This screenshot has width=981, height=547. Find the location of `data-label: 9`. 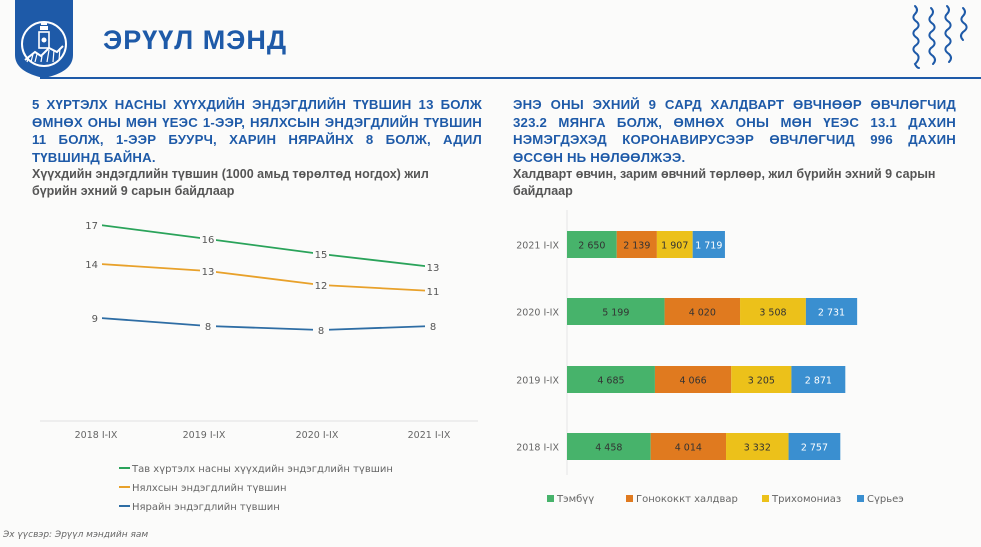

data-label: 9 is located at coordinates (95, 319).